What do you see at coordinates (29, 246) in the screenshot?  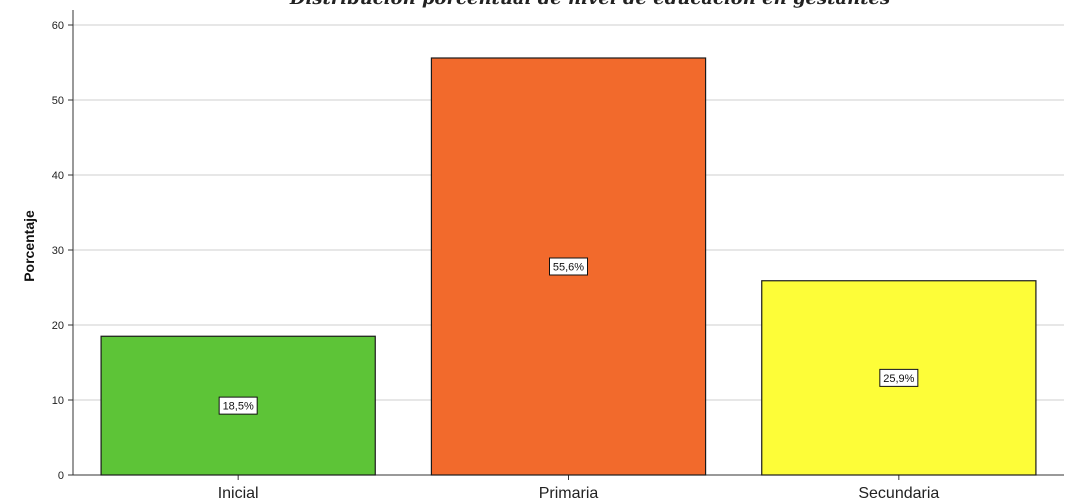 I see `y-axis-label: Porcentaje` at bounding box center [29, 246].